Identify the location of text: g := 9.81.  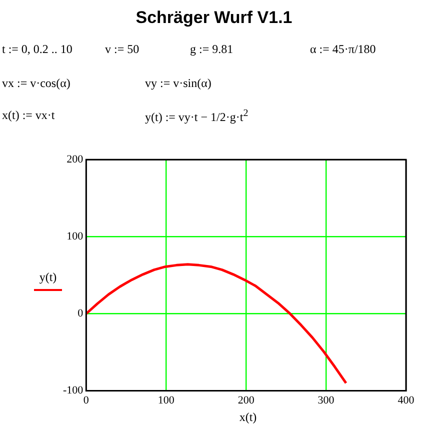
(212, 49).